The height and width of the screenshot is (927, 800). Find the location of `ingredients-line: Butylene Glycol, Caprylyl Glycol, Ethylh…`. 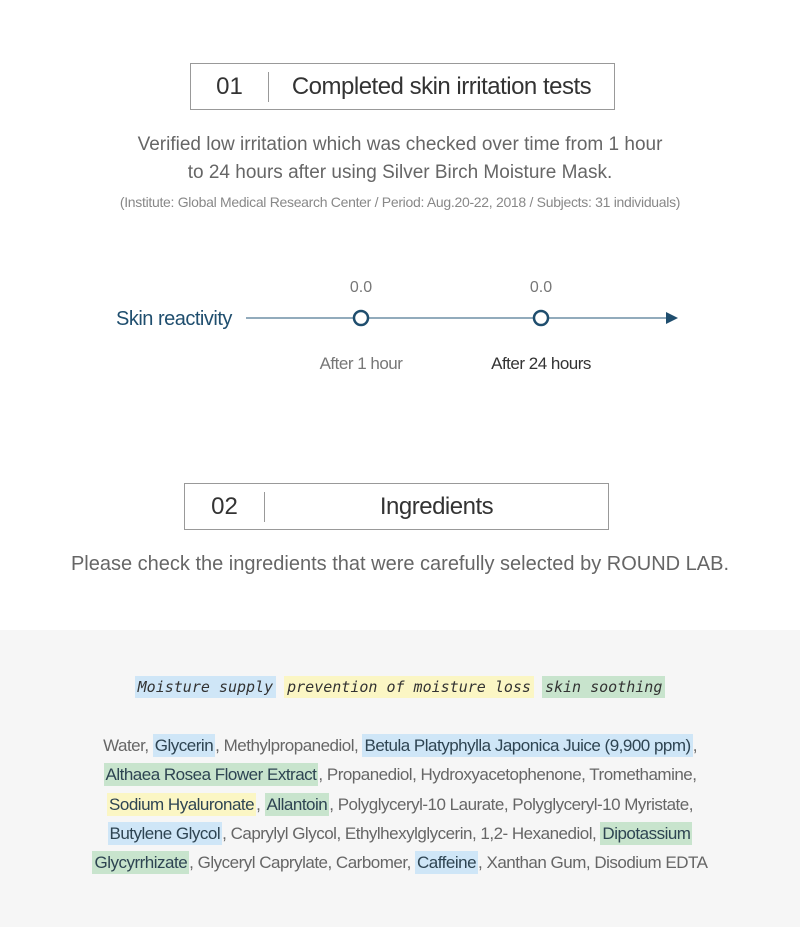

ingredients-line: Butylene Glycol, Caprylyl Glycol, Ethylh… is located at coordinates (400, 833).